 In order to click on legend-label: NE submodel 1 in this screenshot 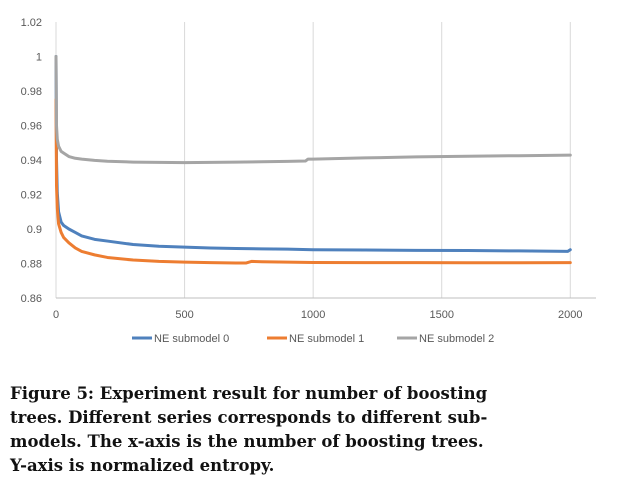, I will do `click(326, 339)`.